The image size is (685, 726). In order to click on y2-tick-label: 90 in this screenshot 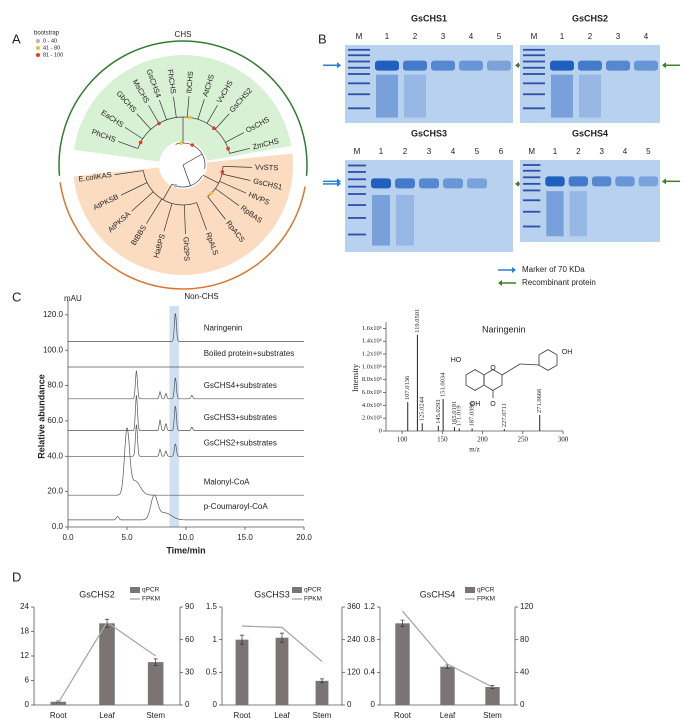, I will do `click(189, 606)`.